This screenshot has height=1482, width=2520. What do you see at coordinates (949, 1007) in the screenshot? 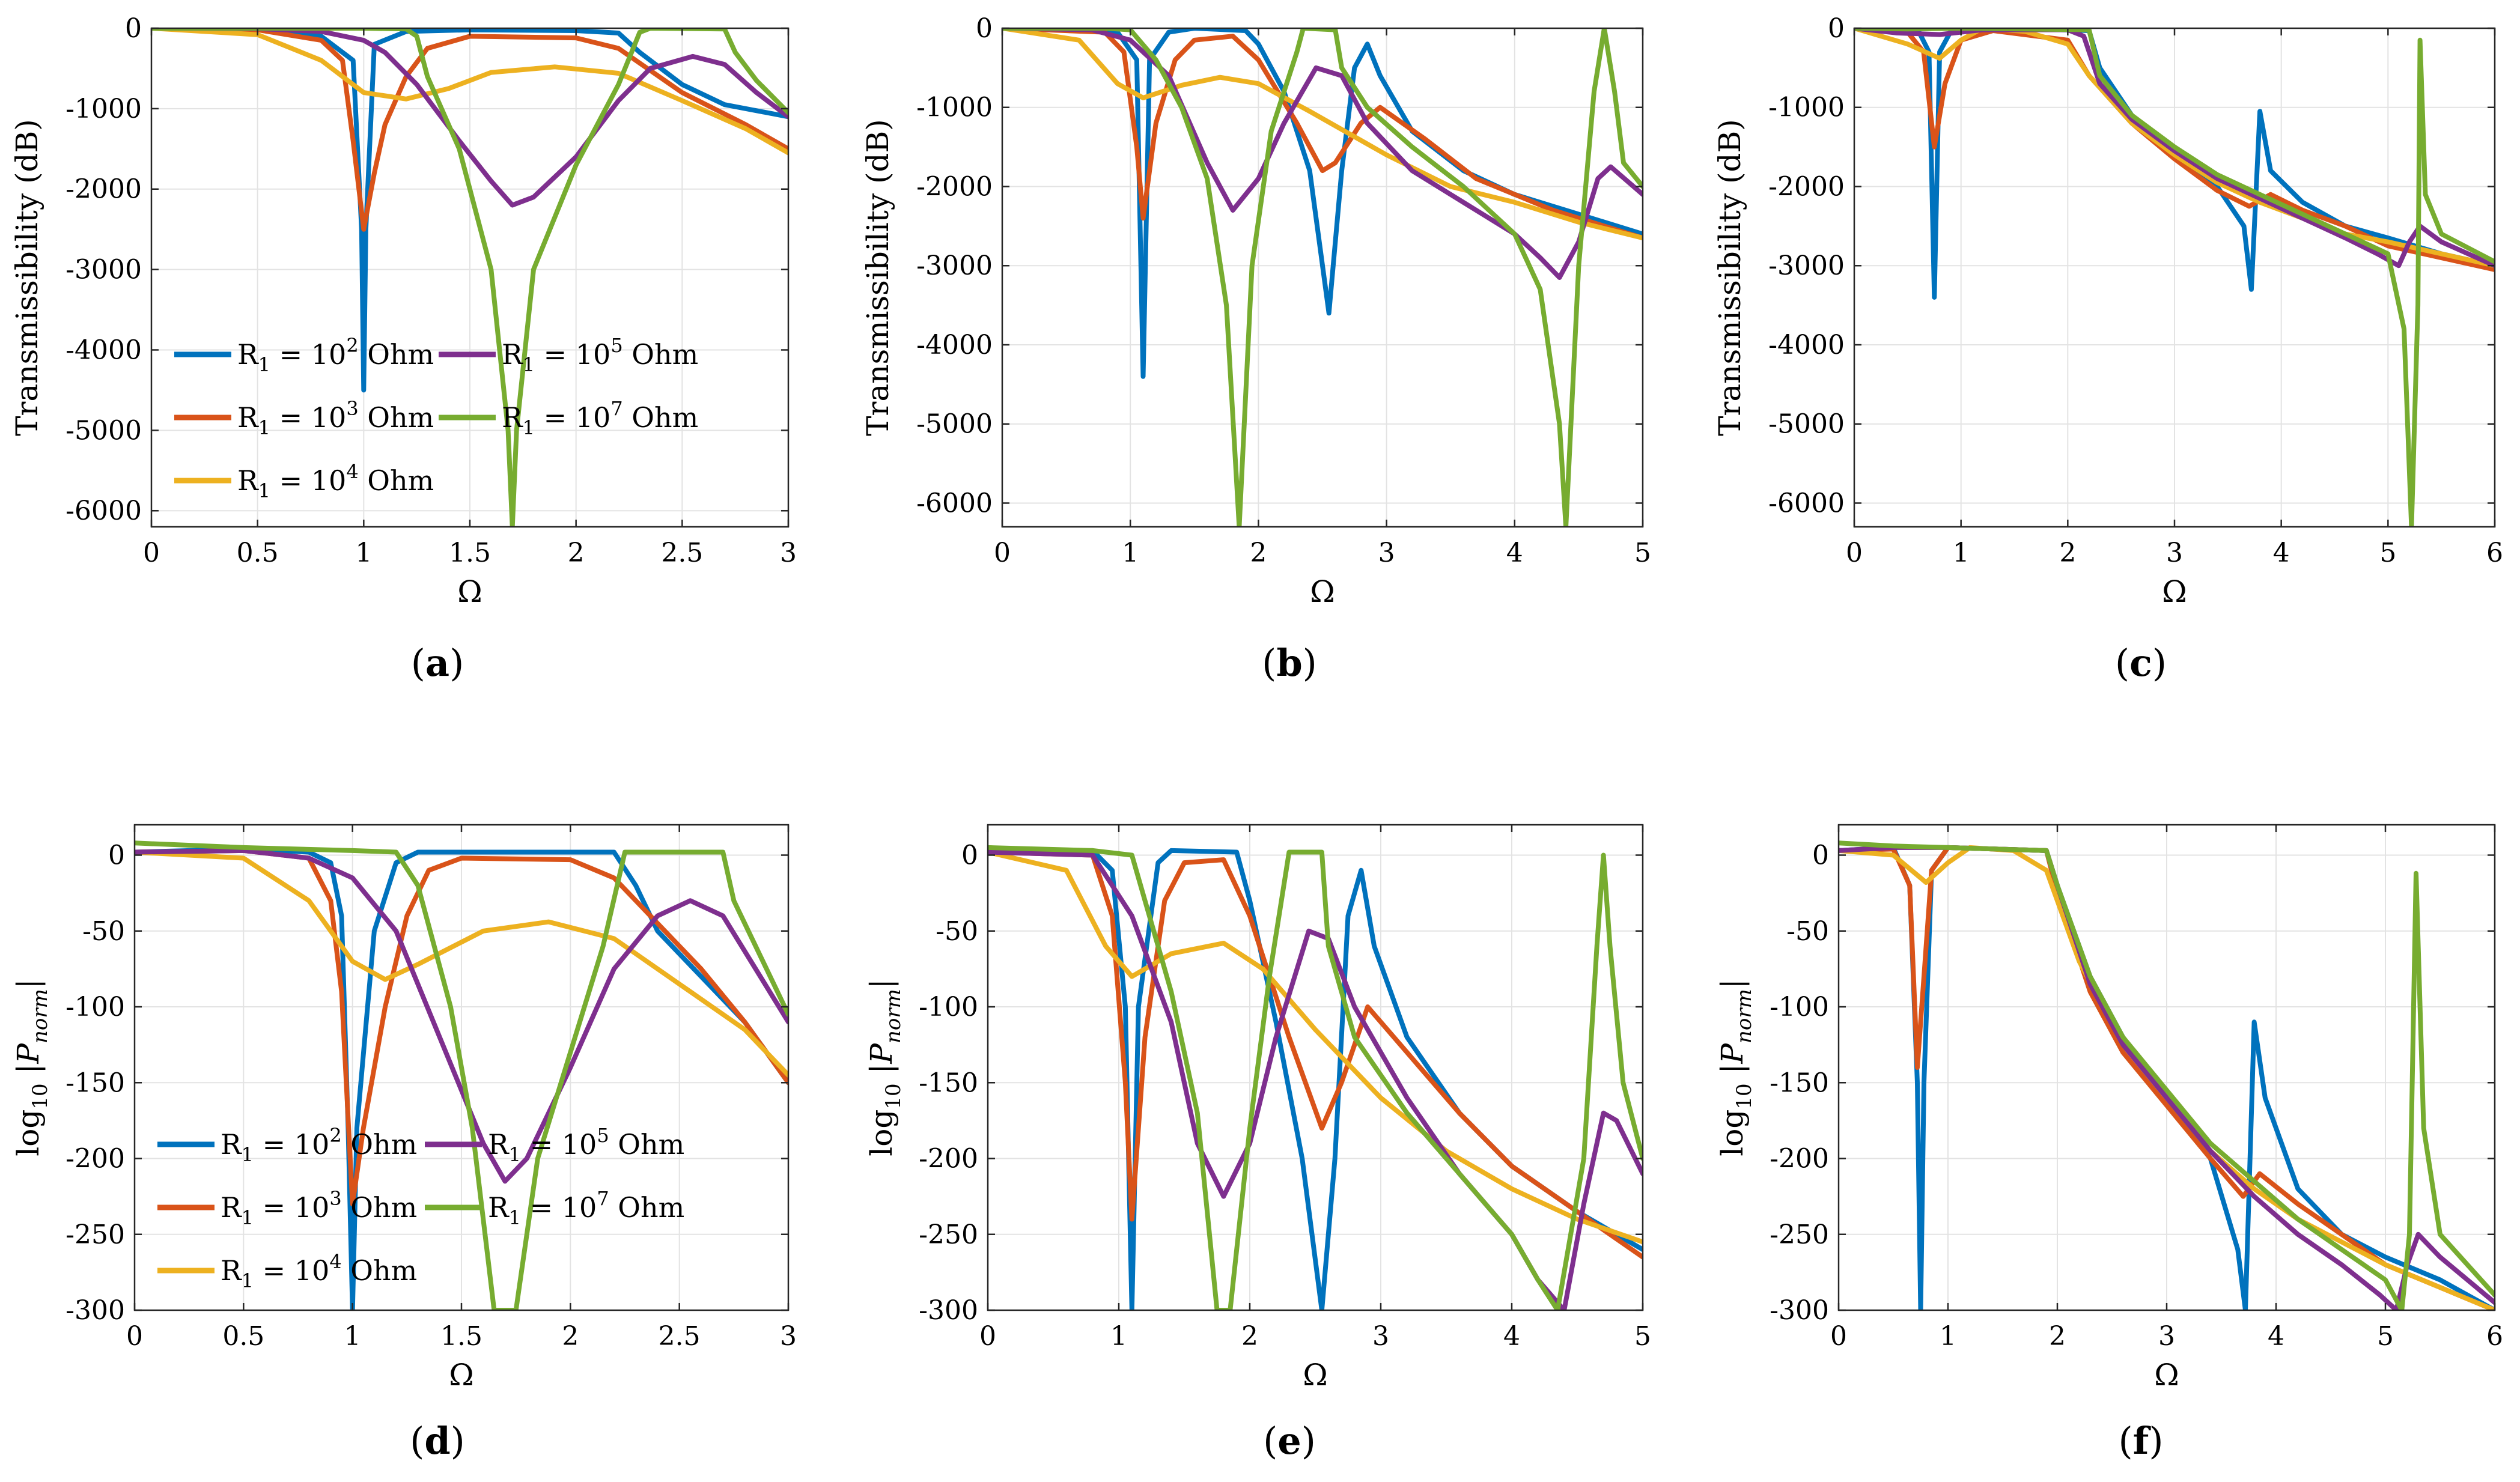
I see `y-tick-label: -100` at bounding box center [949, 1007].